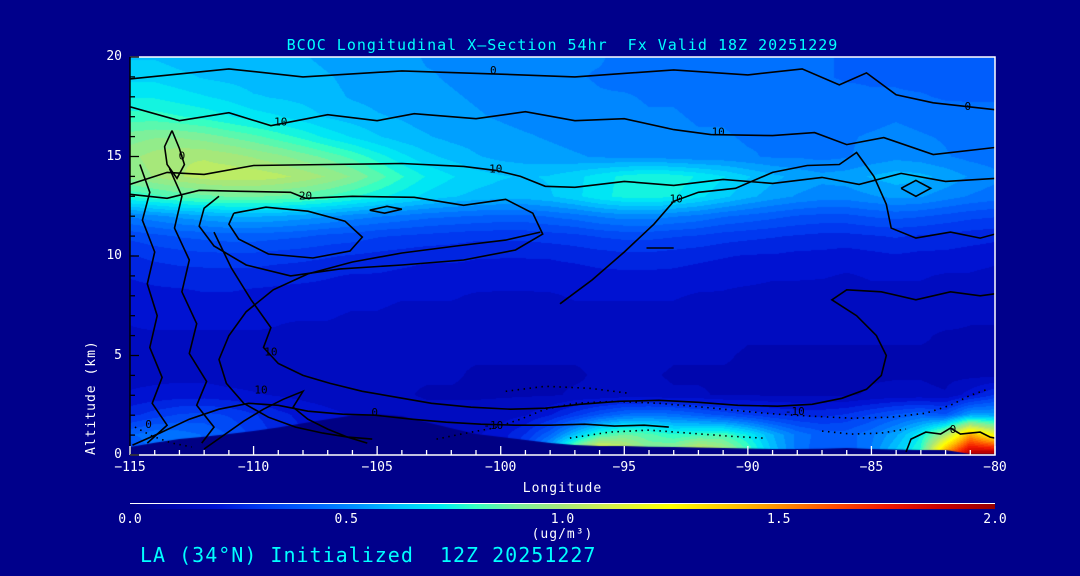 Image resolution: width=1080 pixels, height=576 pixels. I want to click on x-tick-label: −95, so click(624, 467).